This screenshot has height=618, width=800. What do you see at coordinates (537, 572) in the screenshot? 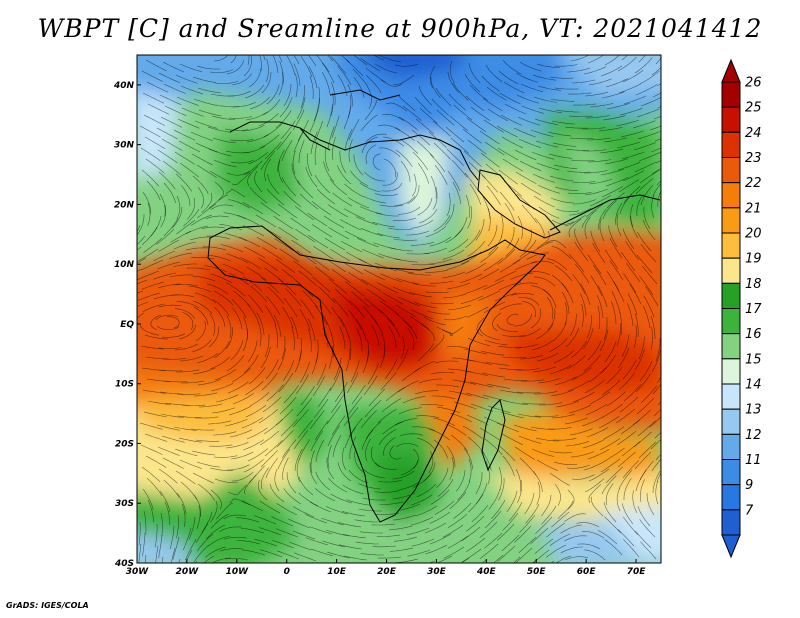
I see `lon-tick-label: 50E` at bounding box center [537, 572].